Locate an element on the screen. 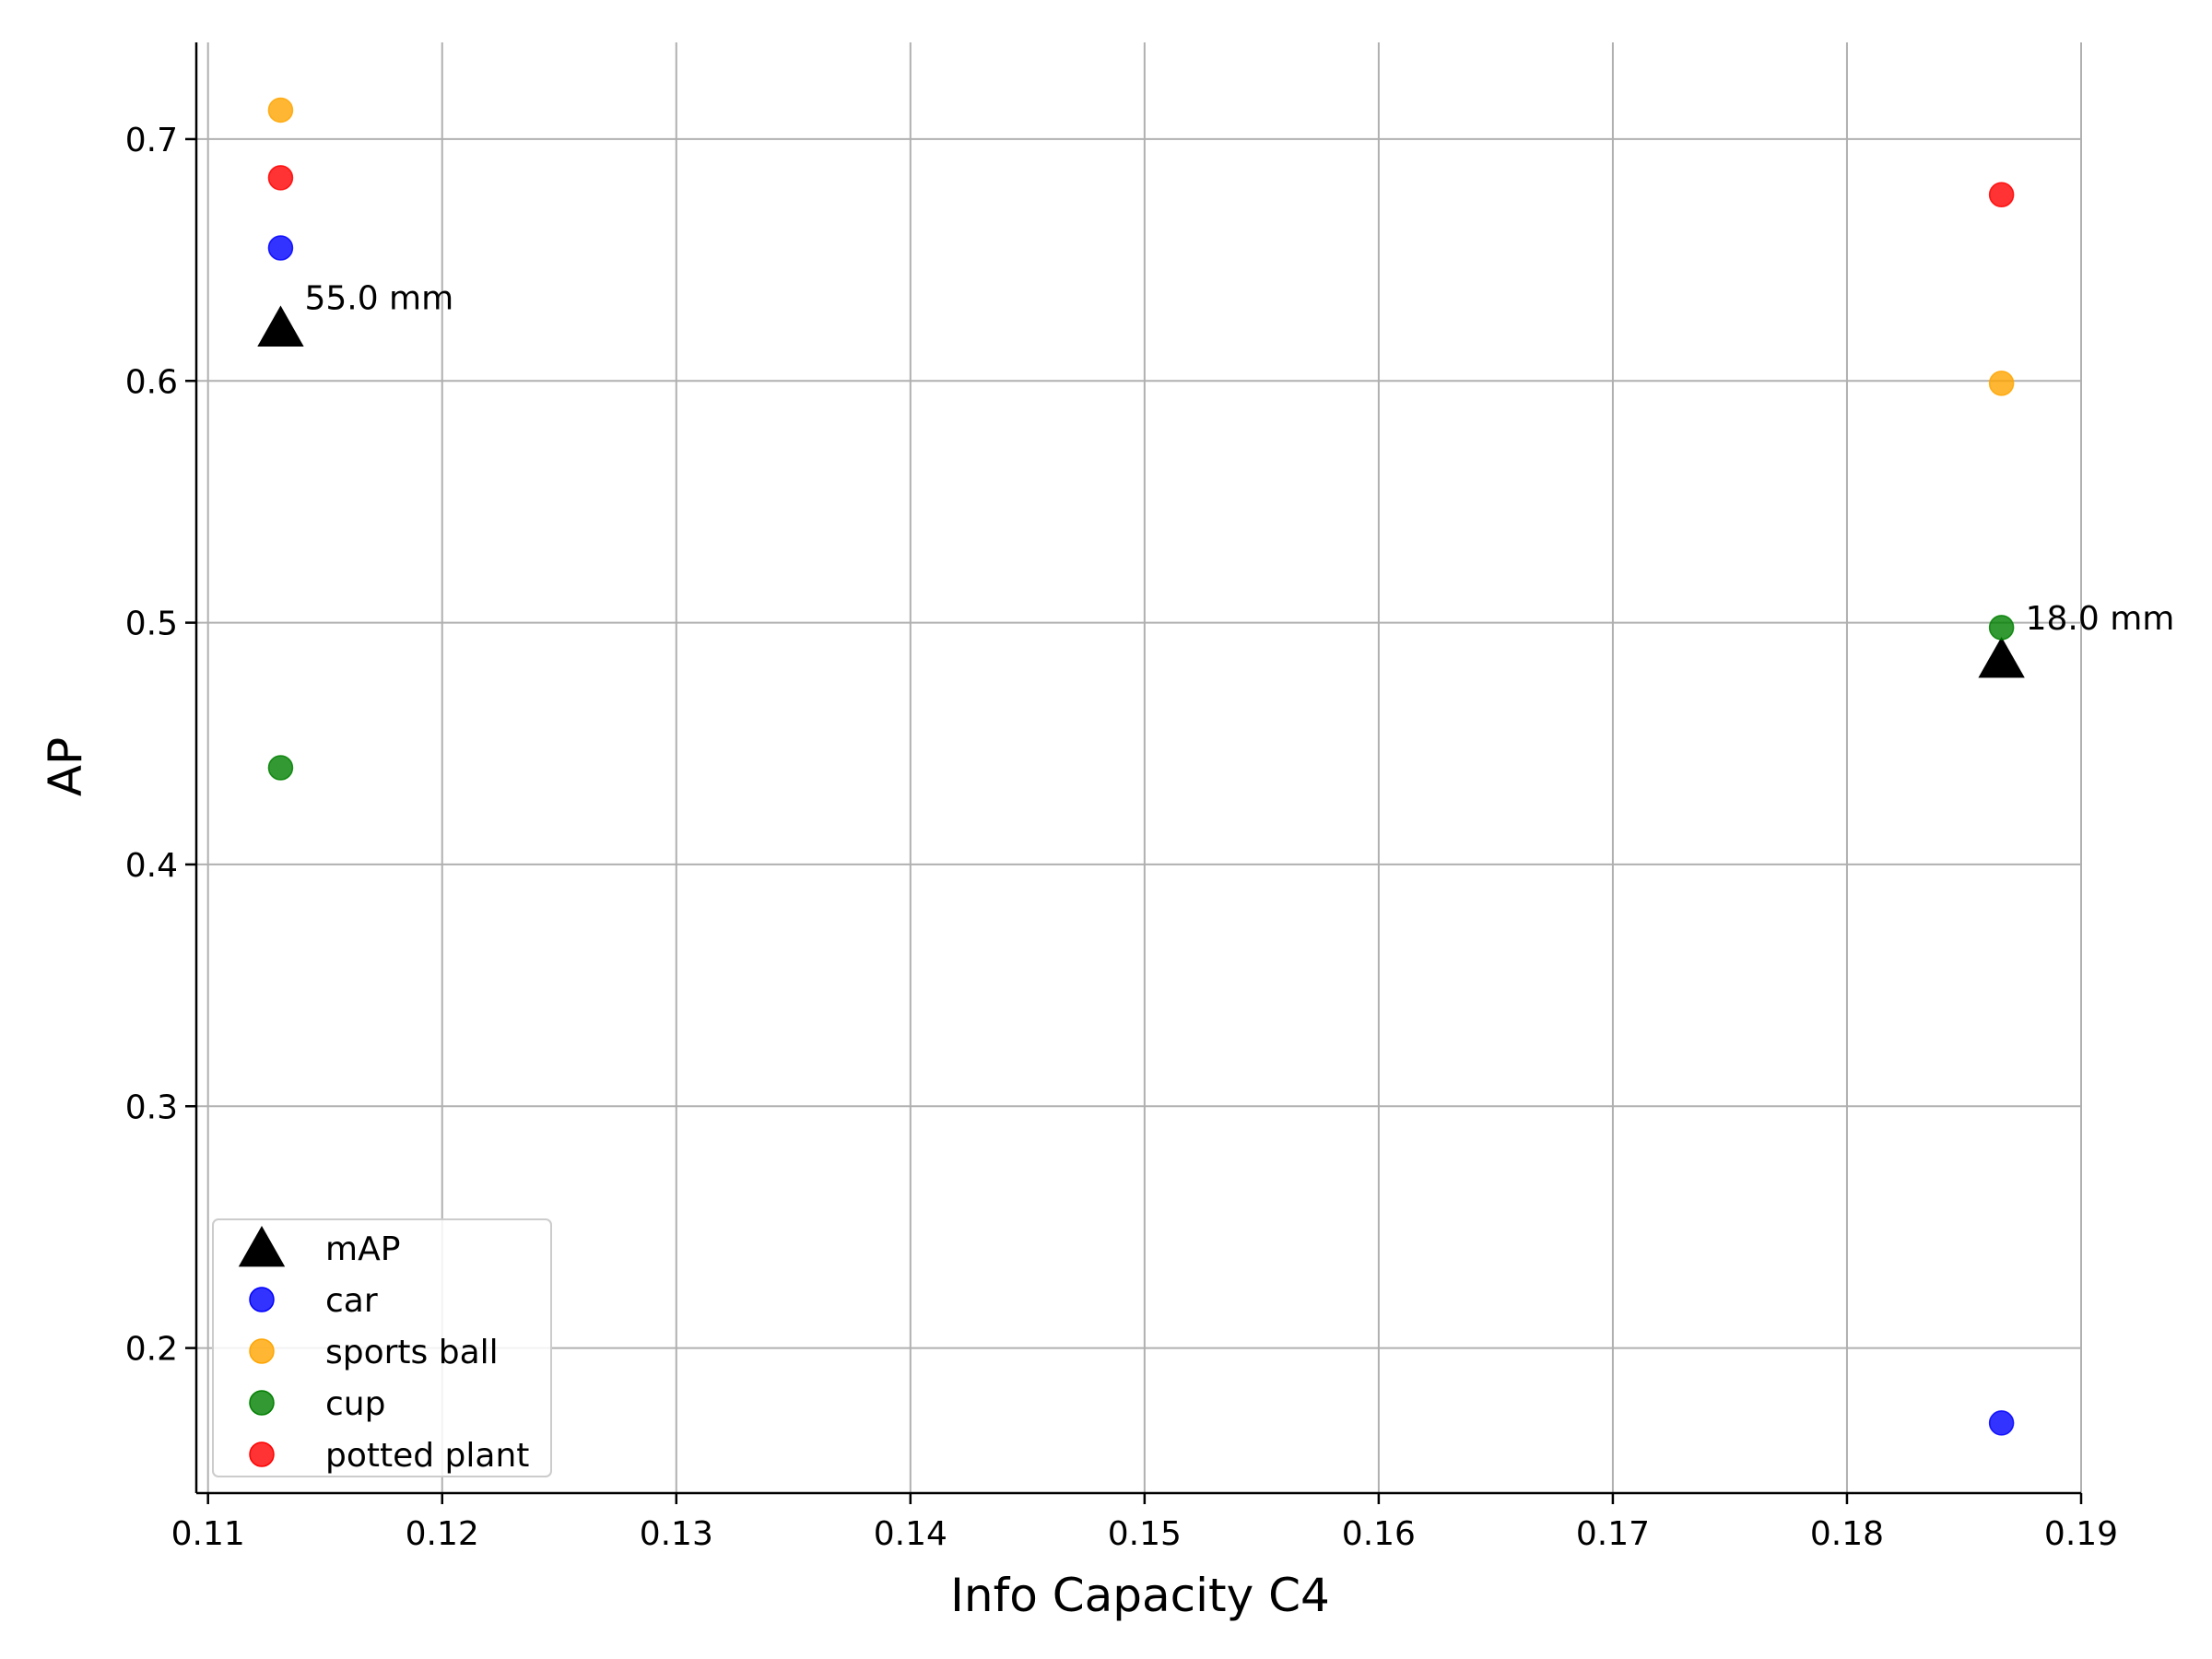 This screenshot has width=2212, height=1659. legend-label-car: car is located at coordinates (351, 1301).